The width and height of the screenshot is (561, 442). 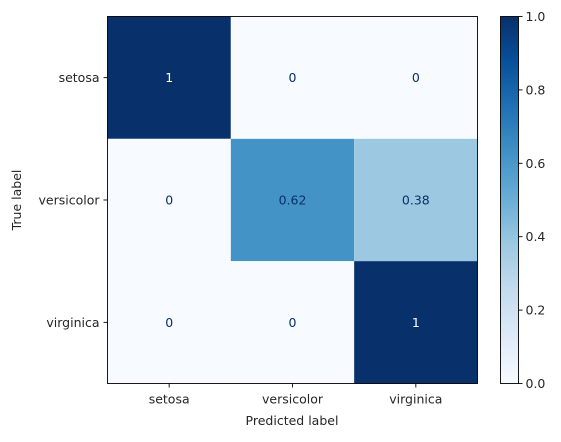 I want to click on cell-label-virginica-versicolor: 0, so click(x=293, y=322).